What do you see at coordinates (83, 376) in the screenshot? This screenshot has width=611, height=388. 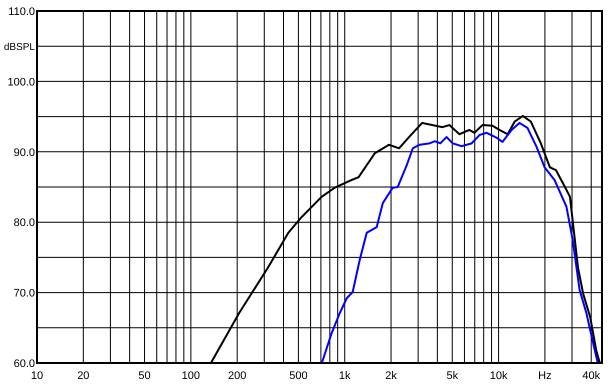 I see `x-tick-label: 20` at bounding box center [83, 376].